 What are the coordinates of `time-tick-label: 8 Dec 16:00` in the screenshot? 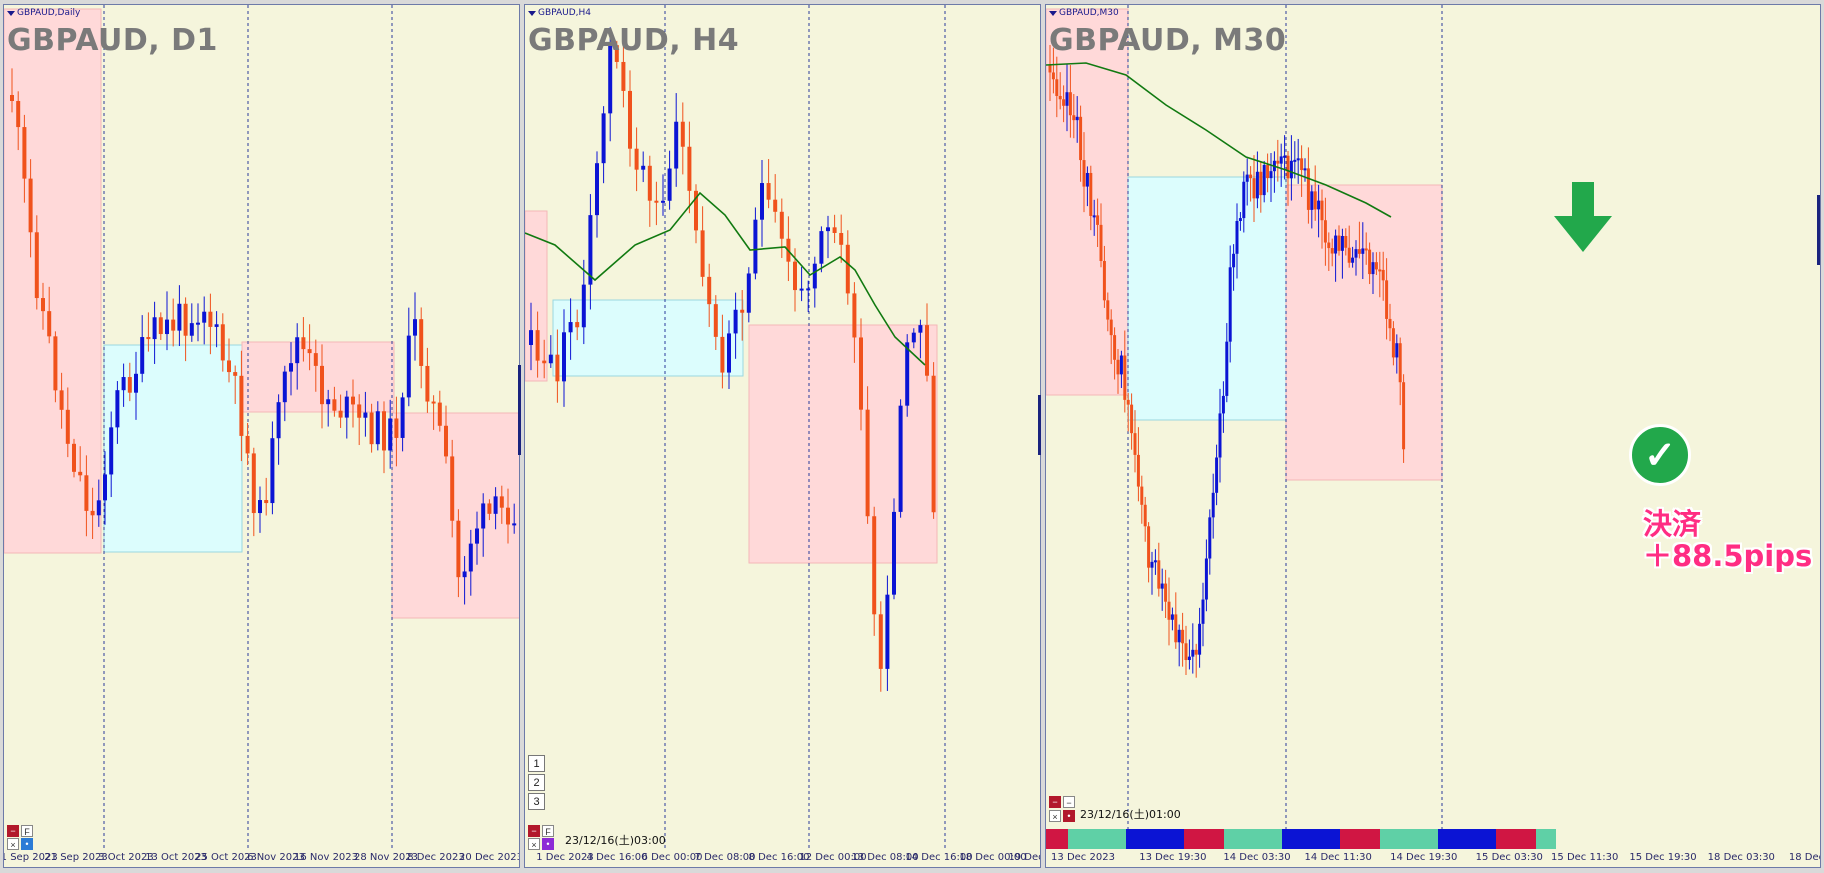 It's located at (779, 857).